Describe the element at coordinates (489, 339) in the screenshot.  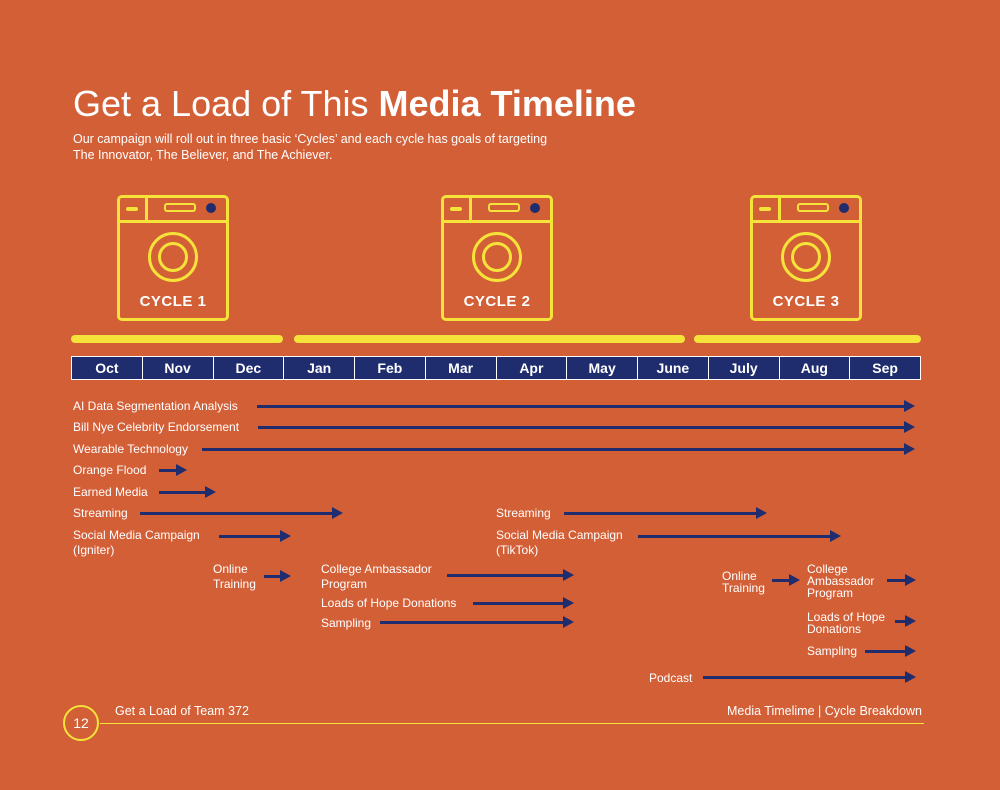
I see `cycle-2-bar` at that location.